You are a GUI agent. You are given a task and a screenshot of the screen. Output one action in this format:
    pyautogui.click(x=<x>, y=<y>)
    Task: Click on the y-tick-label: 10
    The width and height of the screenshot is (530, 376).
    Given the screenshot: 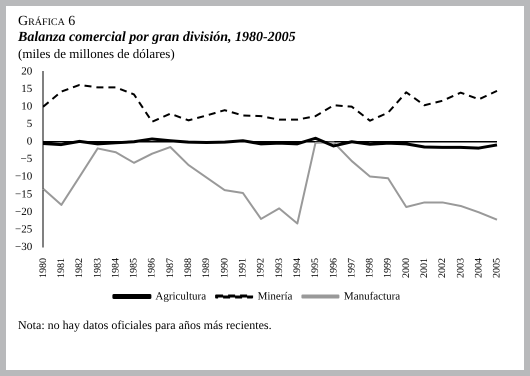 What is the action you would take?
    pyautogui.click(x=27, y=106)
    